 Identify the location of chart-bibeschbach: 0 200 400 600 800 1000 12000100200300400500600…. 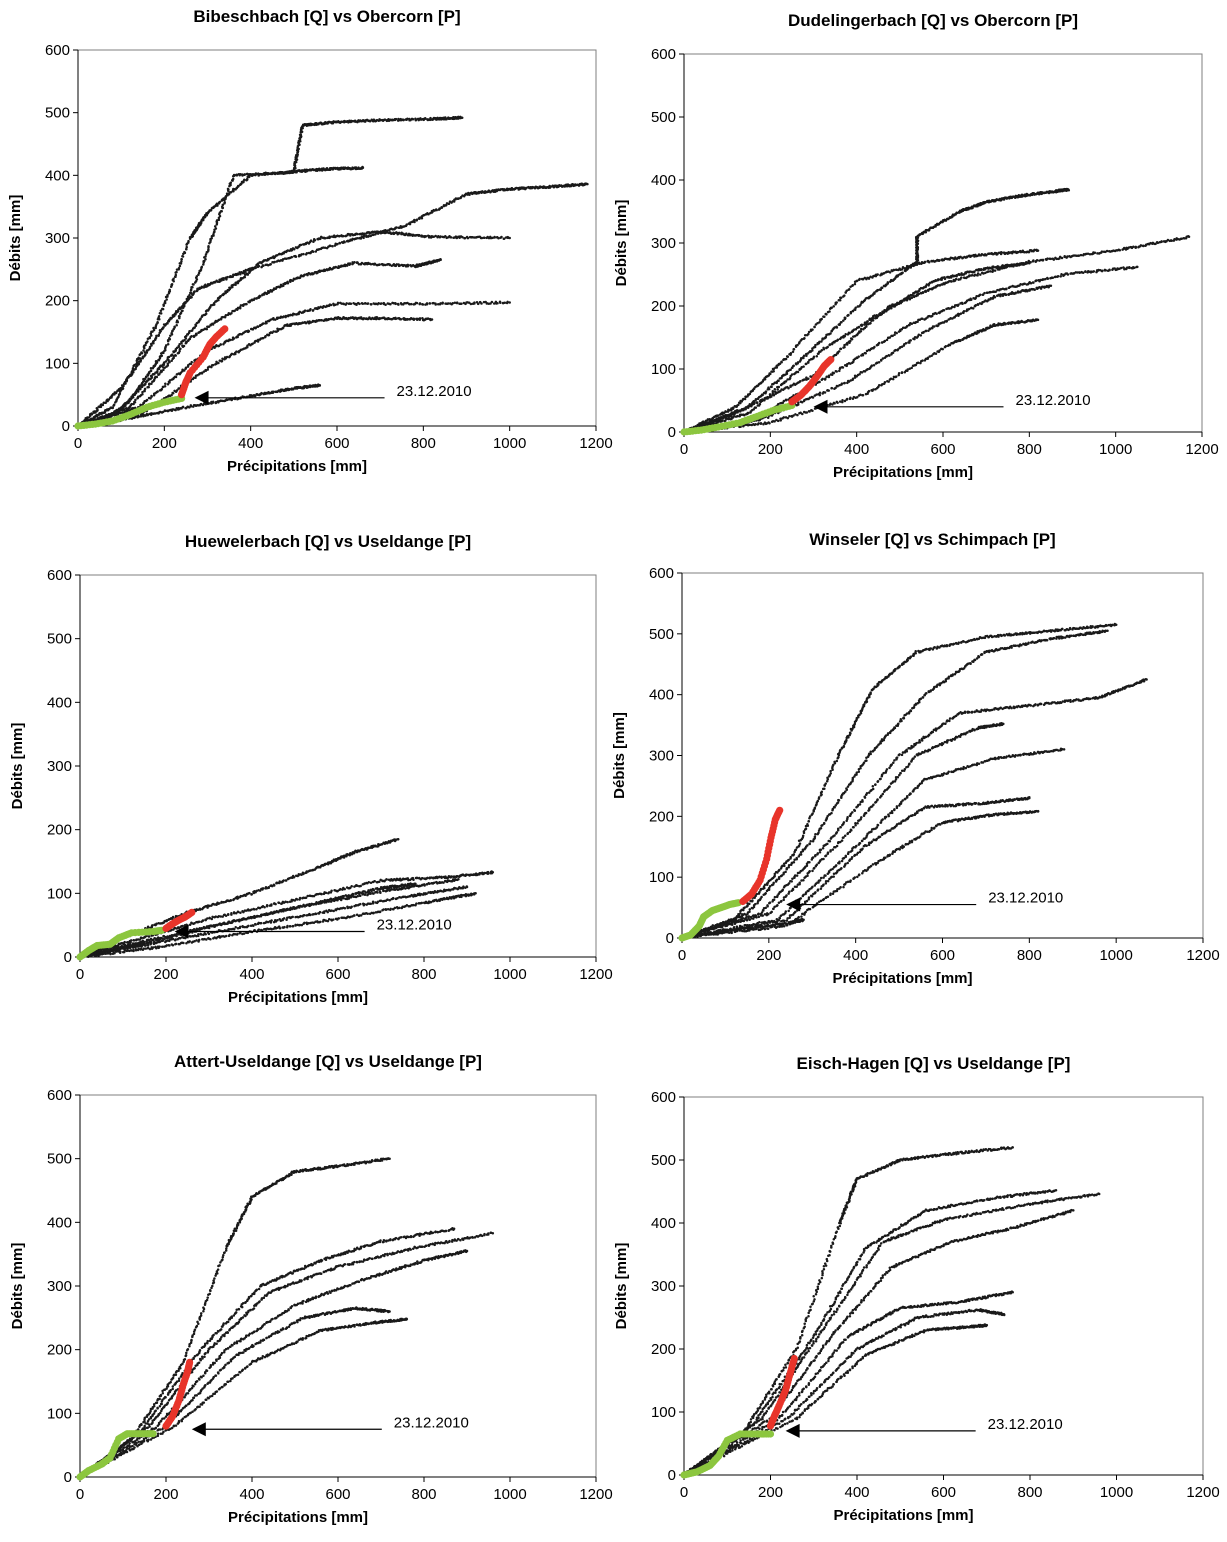
(310, 241).